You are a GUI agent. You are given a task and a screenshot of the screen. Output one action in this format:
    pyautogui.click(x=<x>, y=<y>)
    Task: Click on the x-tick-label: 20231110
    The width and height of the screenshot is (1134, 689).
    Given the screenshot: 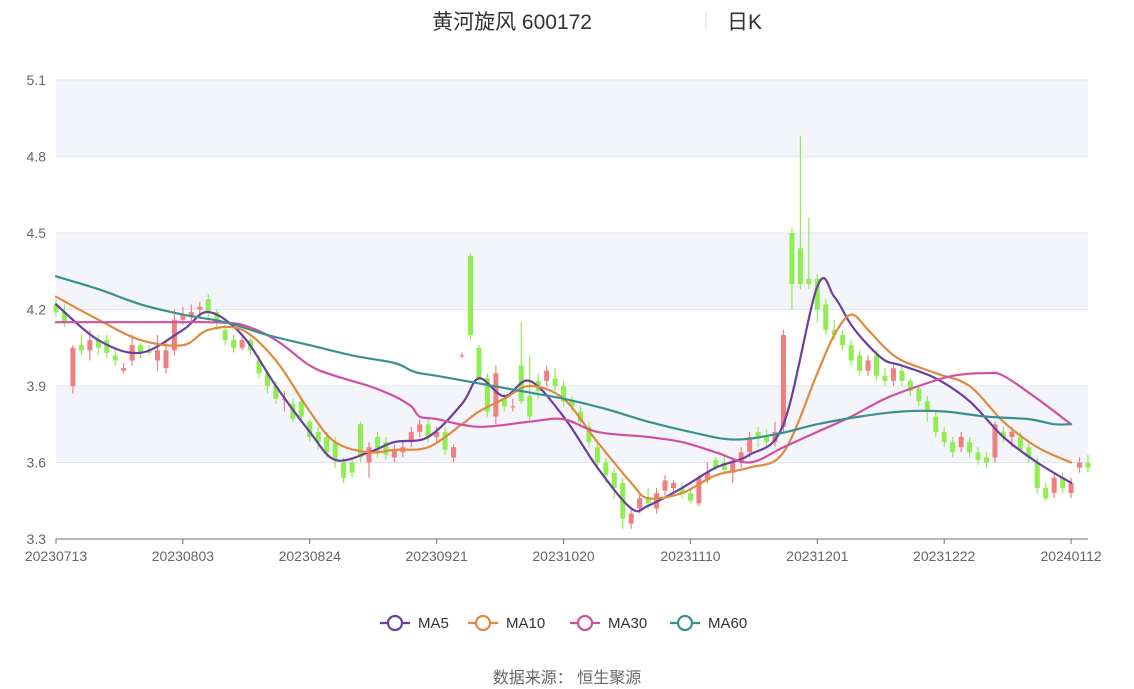 What is the action you would take?
    pyautogui.click(x=690, y=556)
    